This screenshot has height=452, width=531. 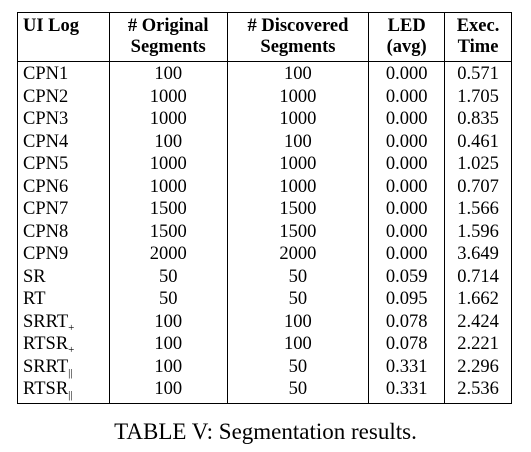 What do you see at coordinates (478, 119) in the screenshot?
I see `cell-exec-time: 0.835` at bounding box center [478, 119].